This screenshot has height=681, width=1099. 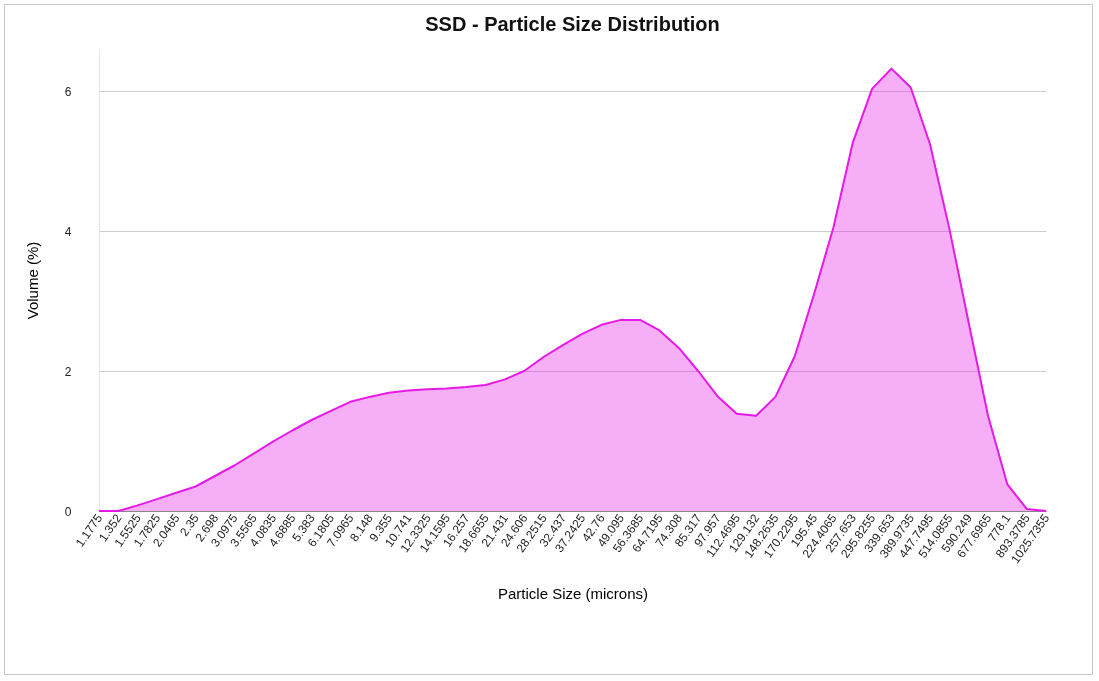 What do you see at coordinates (32, 280) in the screenshot?
I see `y-axis-title: Volume (%)` at bounding box center [32, 280].